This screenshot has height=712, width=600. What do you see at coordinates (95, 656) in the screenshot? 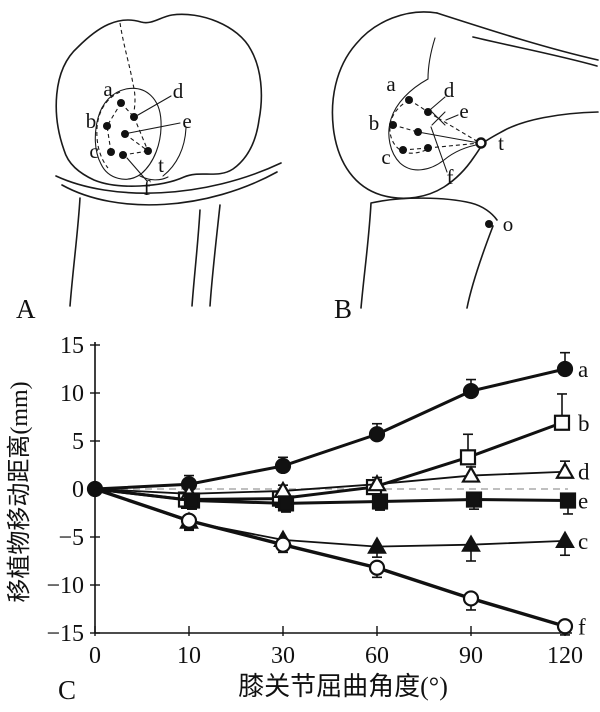
I see `x-tick-label: 0` at bounding box center [95, 656].